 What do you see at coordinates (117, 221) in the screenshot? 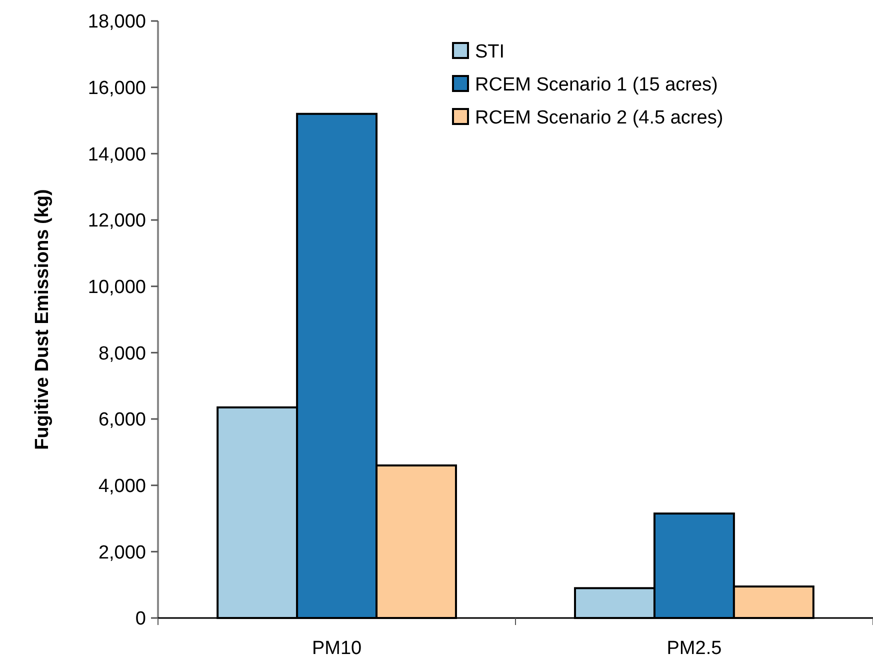
I see `y-tick-label: 12,000` at bounding box center [117, 221].